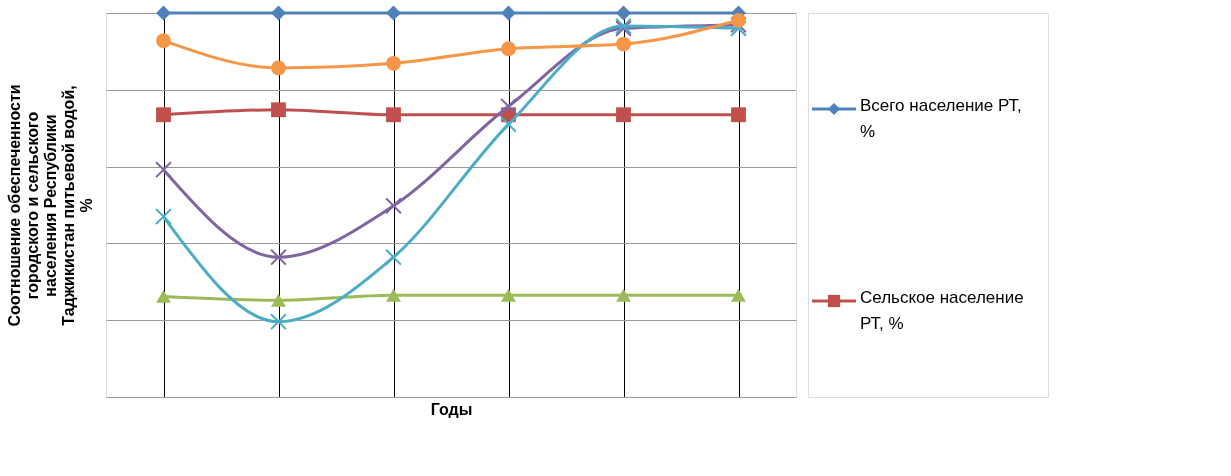 This screenshot has height=476, width=1231. I want to click on x-axis-title: Годы, so click(451, 409).